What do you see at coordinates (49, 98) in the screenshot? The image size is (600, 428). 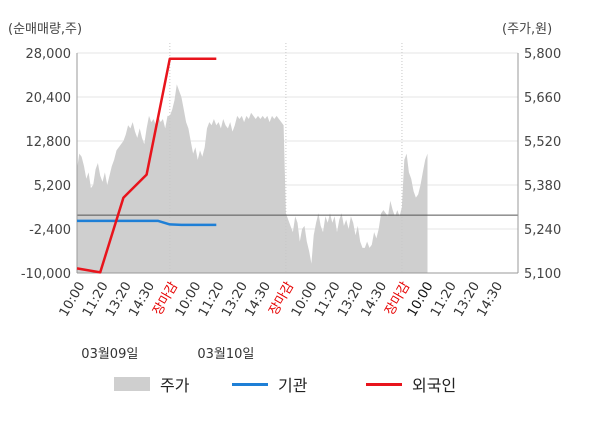 I see `left-tick-label: 20,400` at bounding box center [49, 98].